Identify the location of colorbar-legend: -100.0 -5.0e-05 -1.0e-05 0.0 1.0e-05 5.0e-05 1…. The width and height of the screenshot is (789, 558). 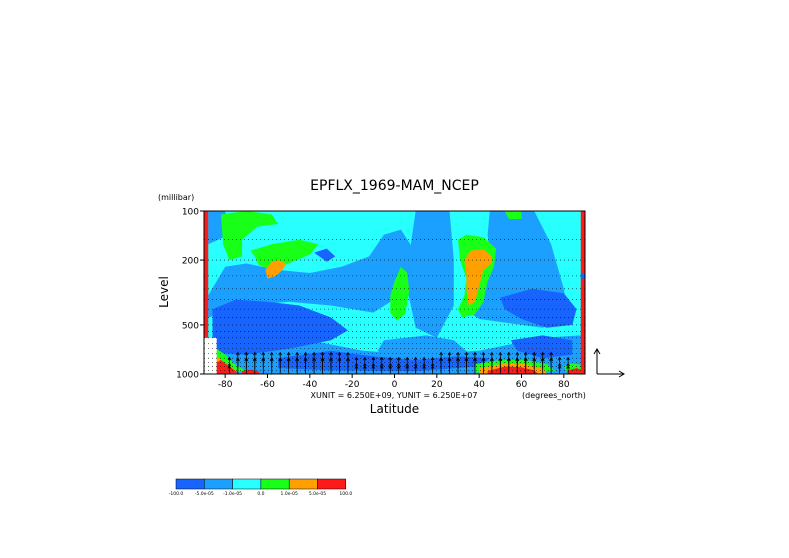
(260, 487).